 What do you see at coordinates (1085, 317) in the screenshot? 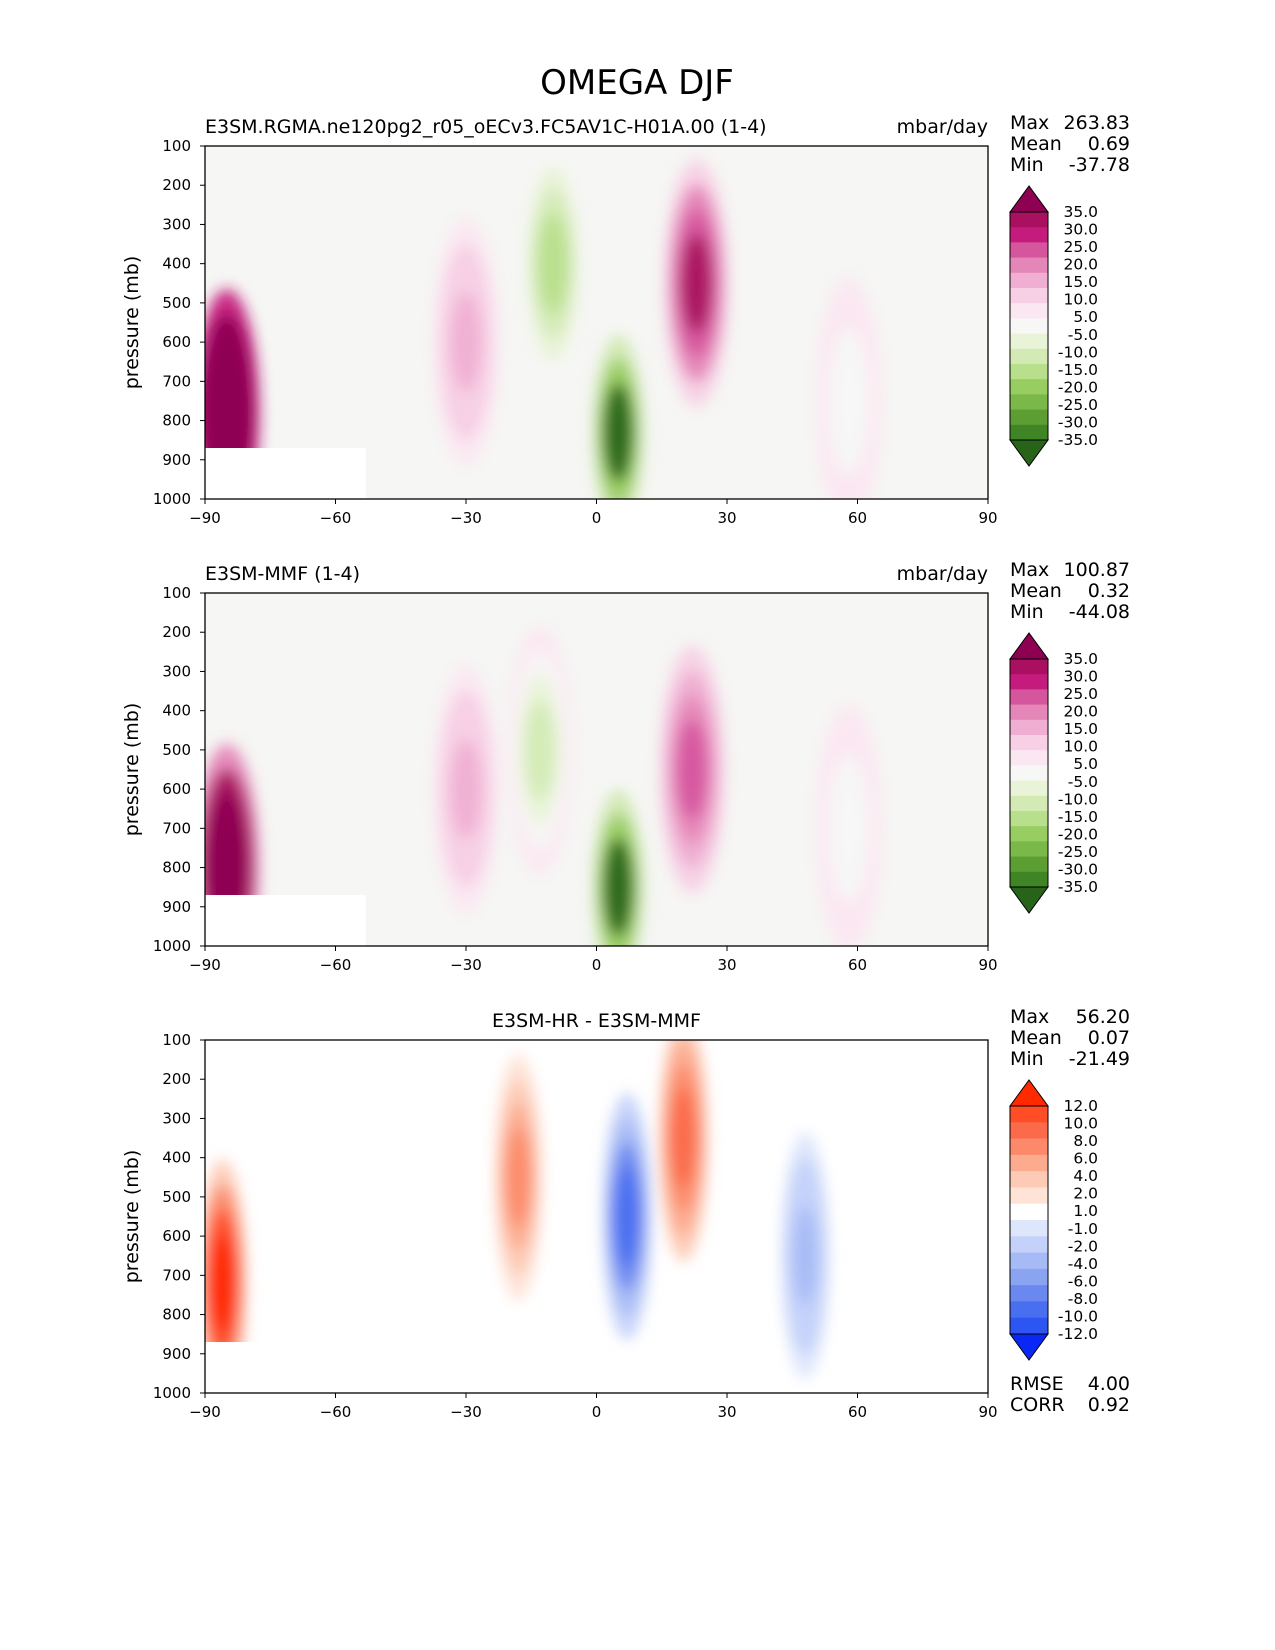
I see `colorbar-tick-label: 5.0` at bounding box center [1085, 317].